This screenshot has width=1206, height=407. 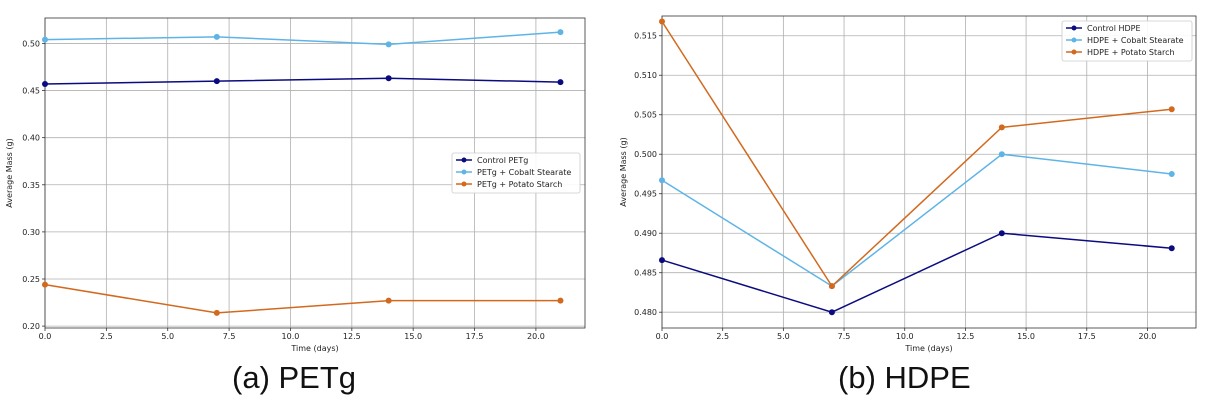 What do you see at coordinates (31, 91) in the screenshot?
I see `y-tick-label: 0.45` at bounding box center [31, 91].